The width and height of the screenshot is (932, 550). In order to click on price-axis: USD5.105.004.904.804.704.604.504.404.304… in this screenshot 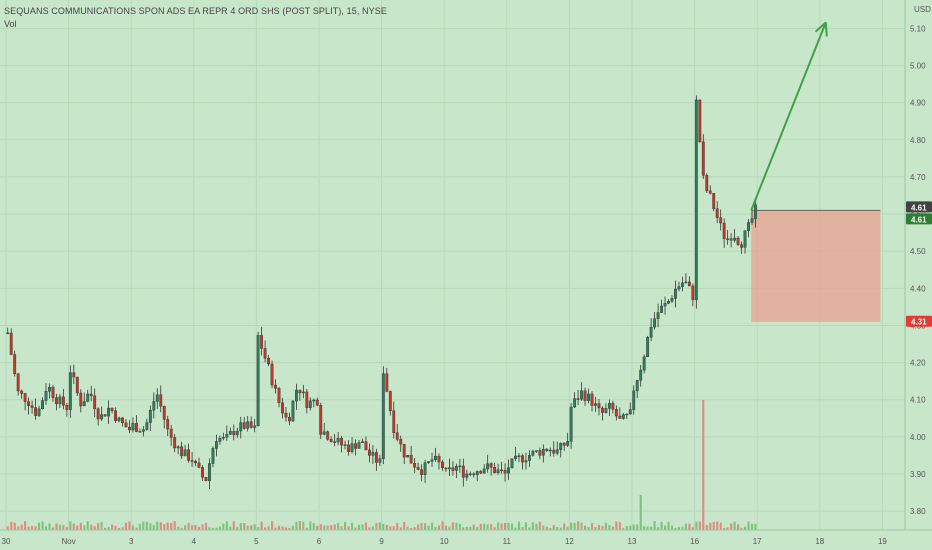, I will do `click(918, 275)`.